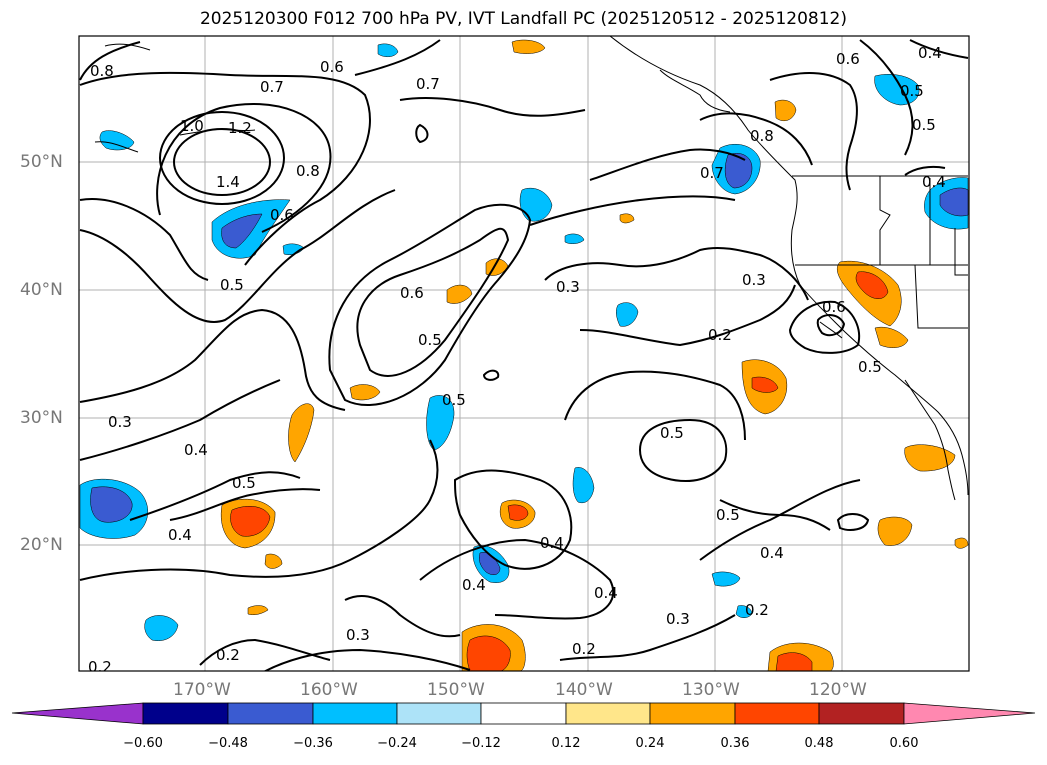 Image resolution: width=1047 pixels, height=765 pixels. I want to click on colorbar-tick-label: 0.36, so click(735, 743).